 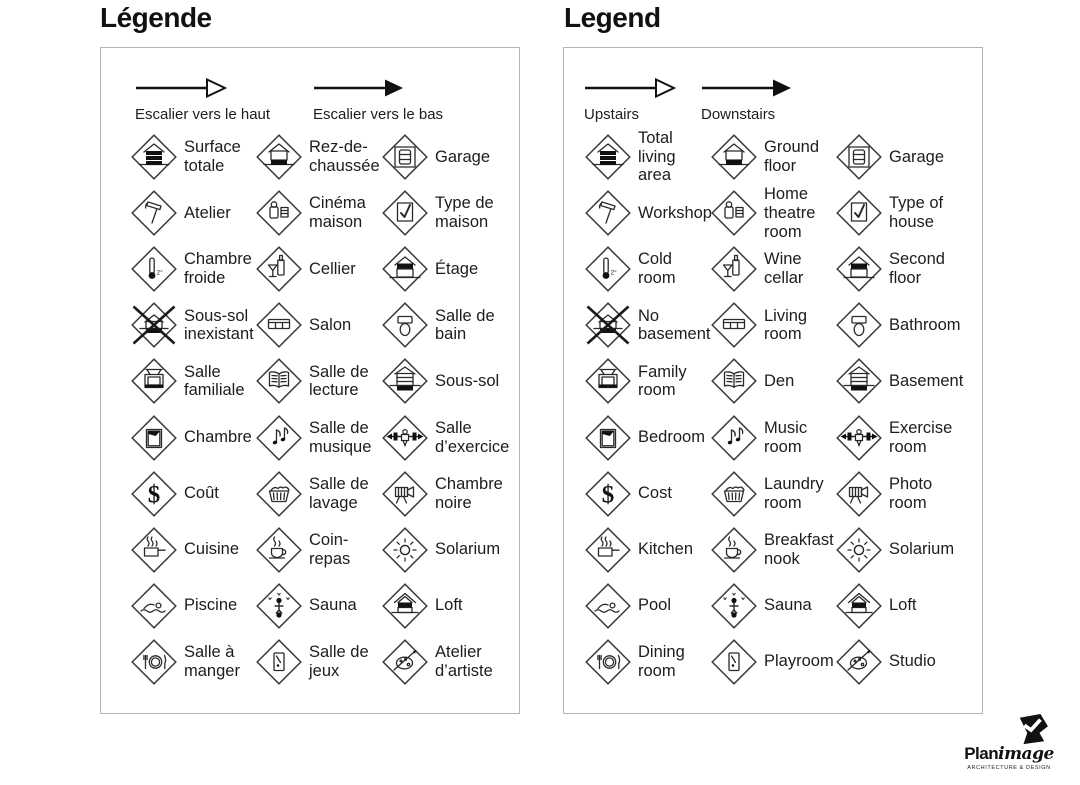 What do you see at coordinates (279, 437) in the screenshot?
I see `music-room-icon` at bounding box center [279, 437].